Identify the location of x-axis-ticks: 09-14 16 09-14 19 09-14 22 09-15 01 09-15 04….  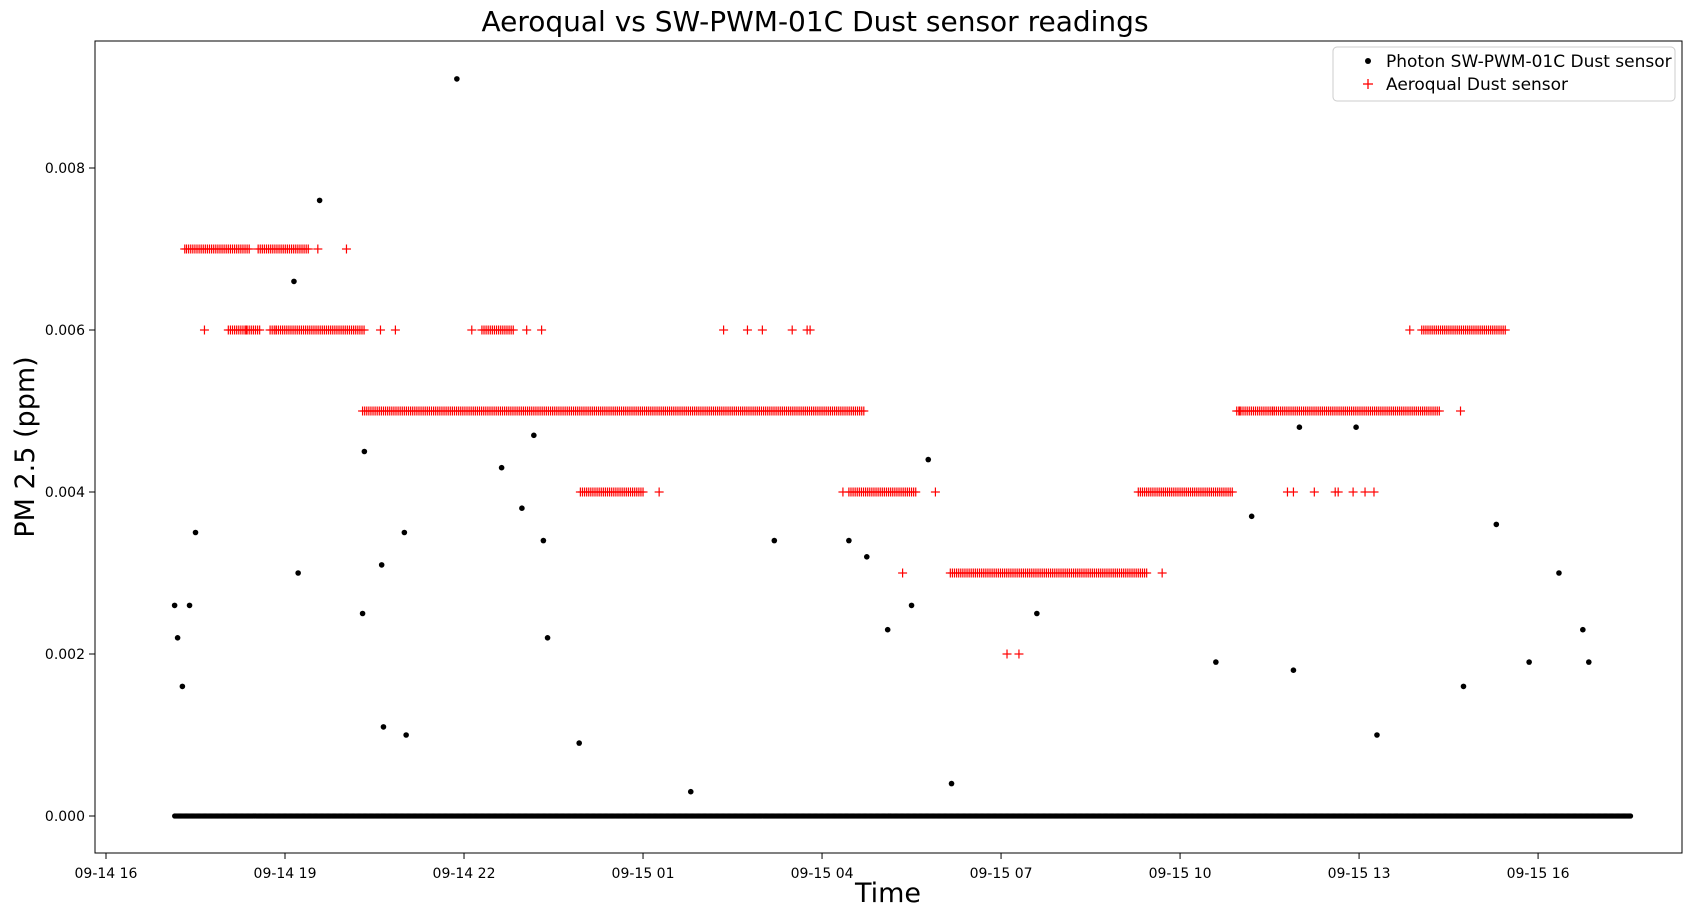
(822, 867).